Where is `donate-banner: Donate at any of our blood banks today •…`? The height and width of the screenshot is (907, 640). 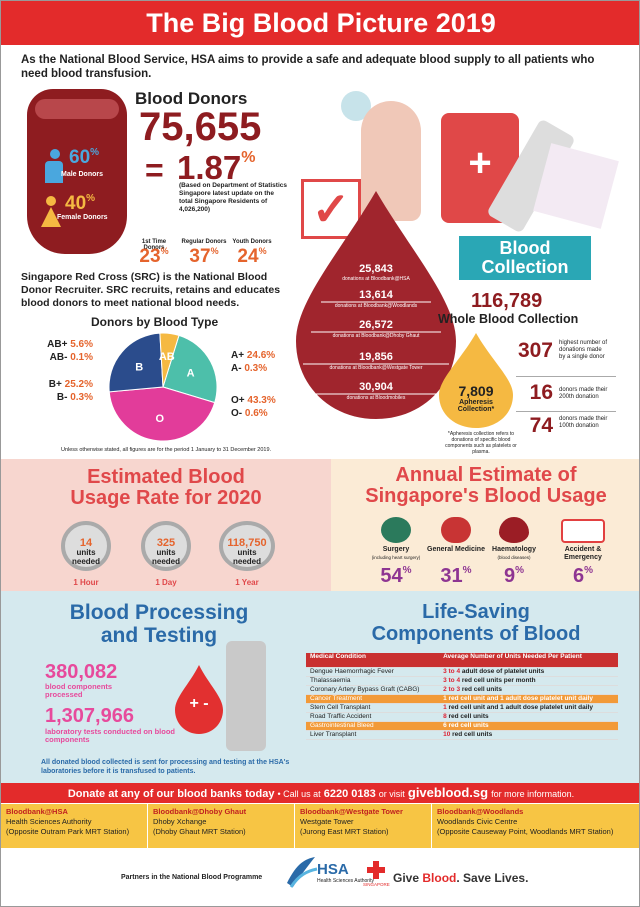
donate-banner: Donate at any of our blood banks today •… is located at coordinates (320, 793).